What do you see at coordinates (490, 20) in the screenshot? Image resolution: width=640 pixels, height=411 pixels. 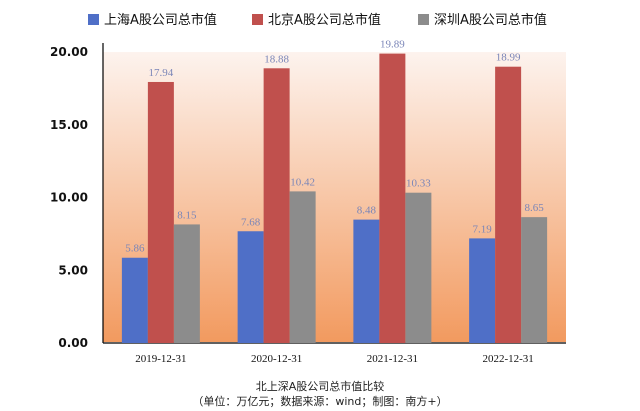 I see `legend-label-2: 深圳A股公司总市值` at bounding box center [490, 20].